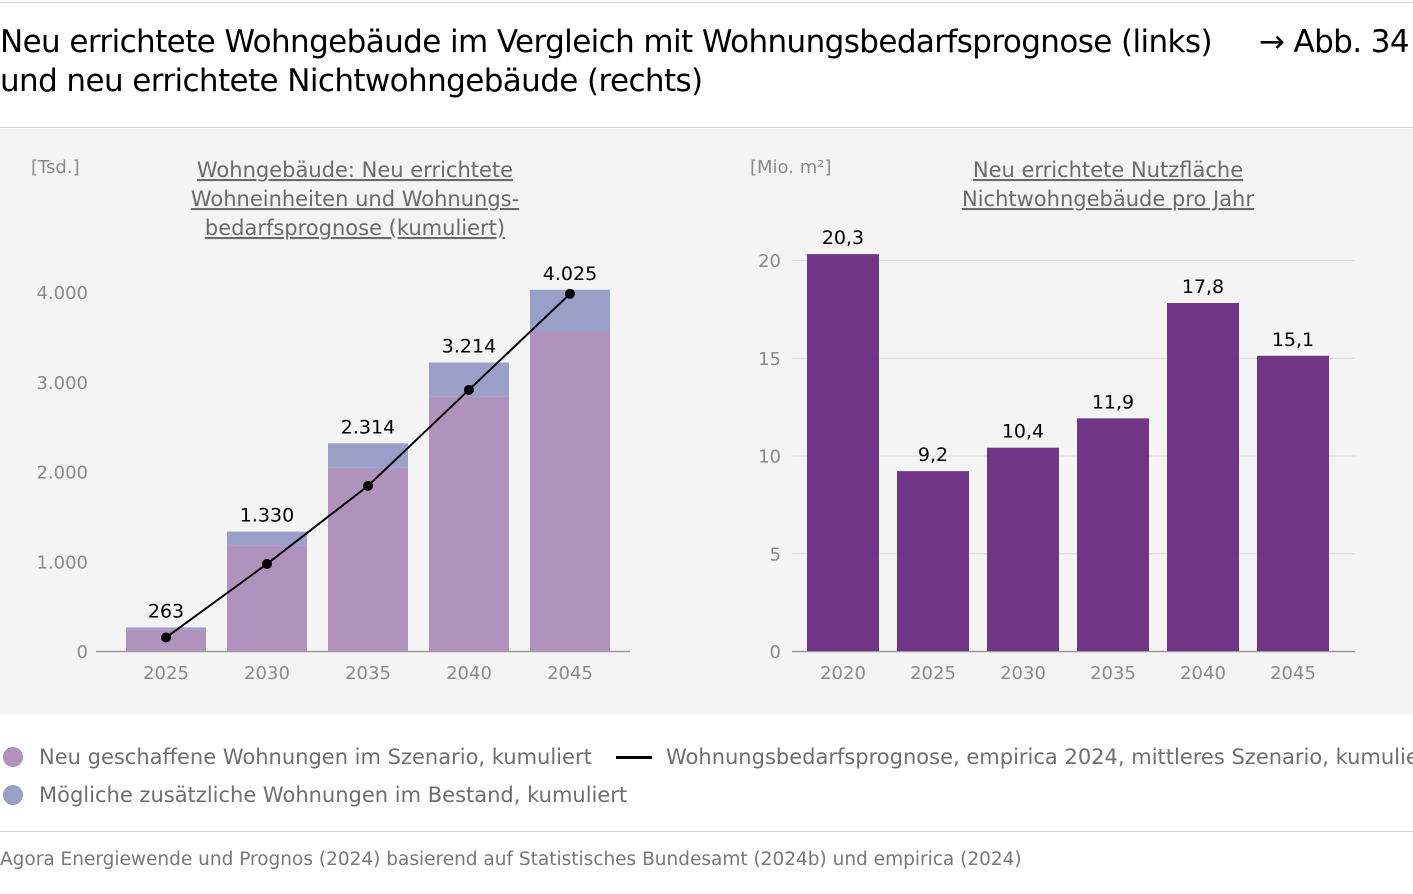 The height and width of the screenshot is (894, 1413). Describe the element at coordinates (1293, 340) in the screenshot. I see `bar-value-label: 15,1` at that location.